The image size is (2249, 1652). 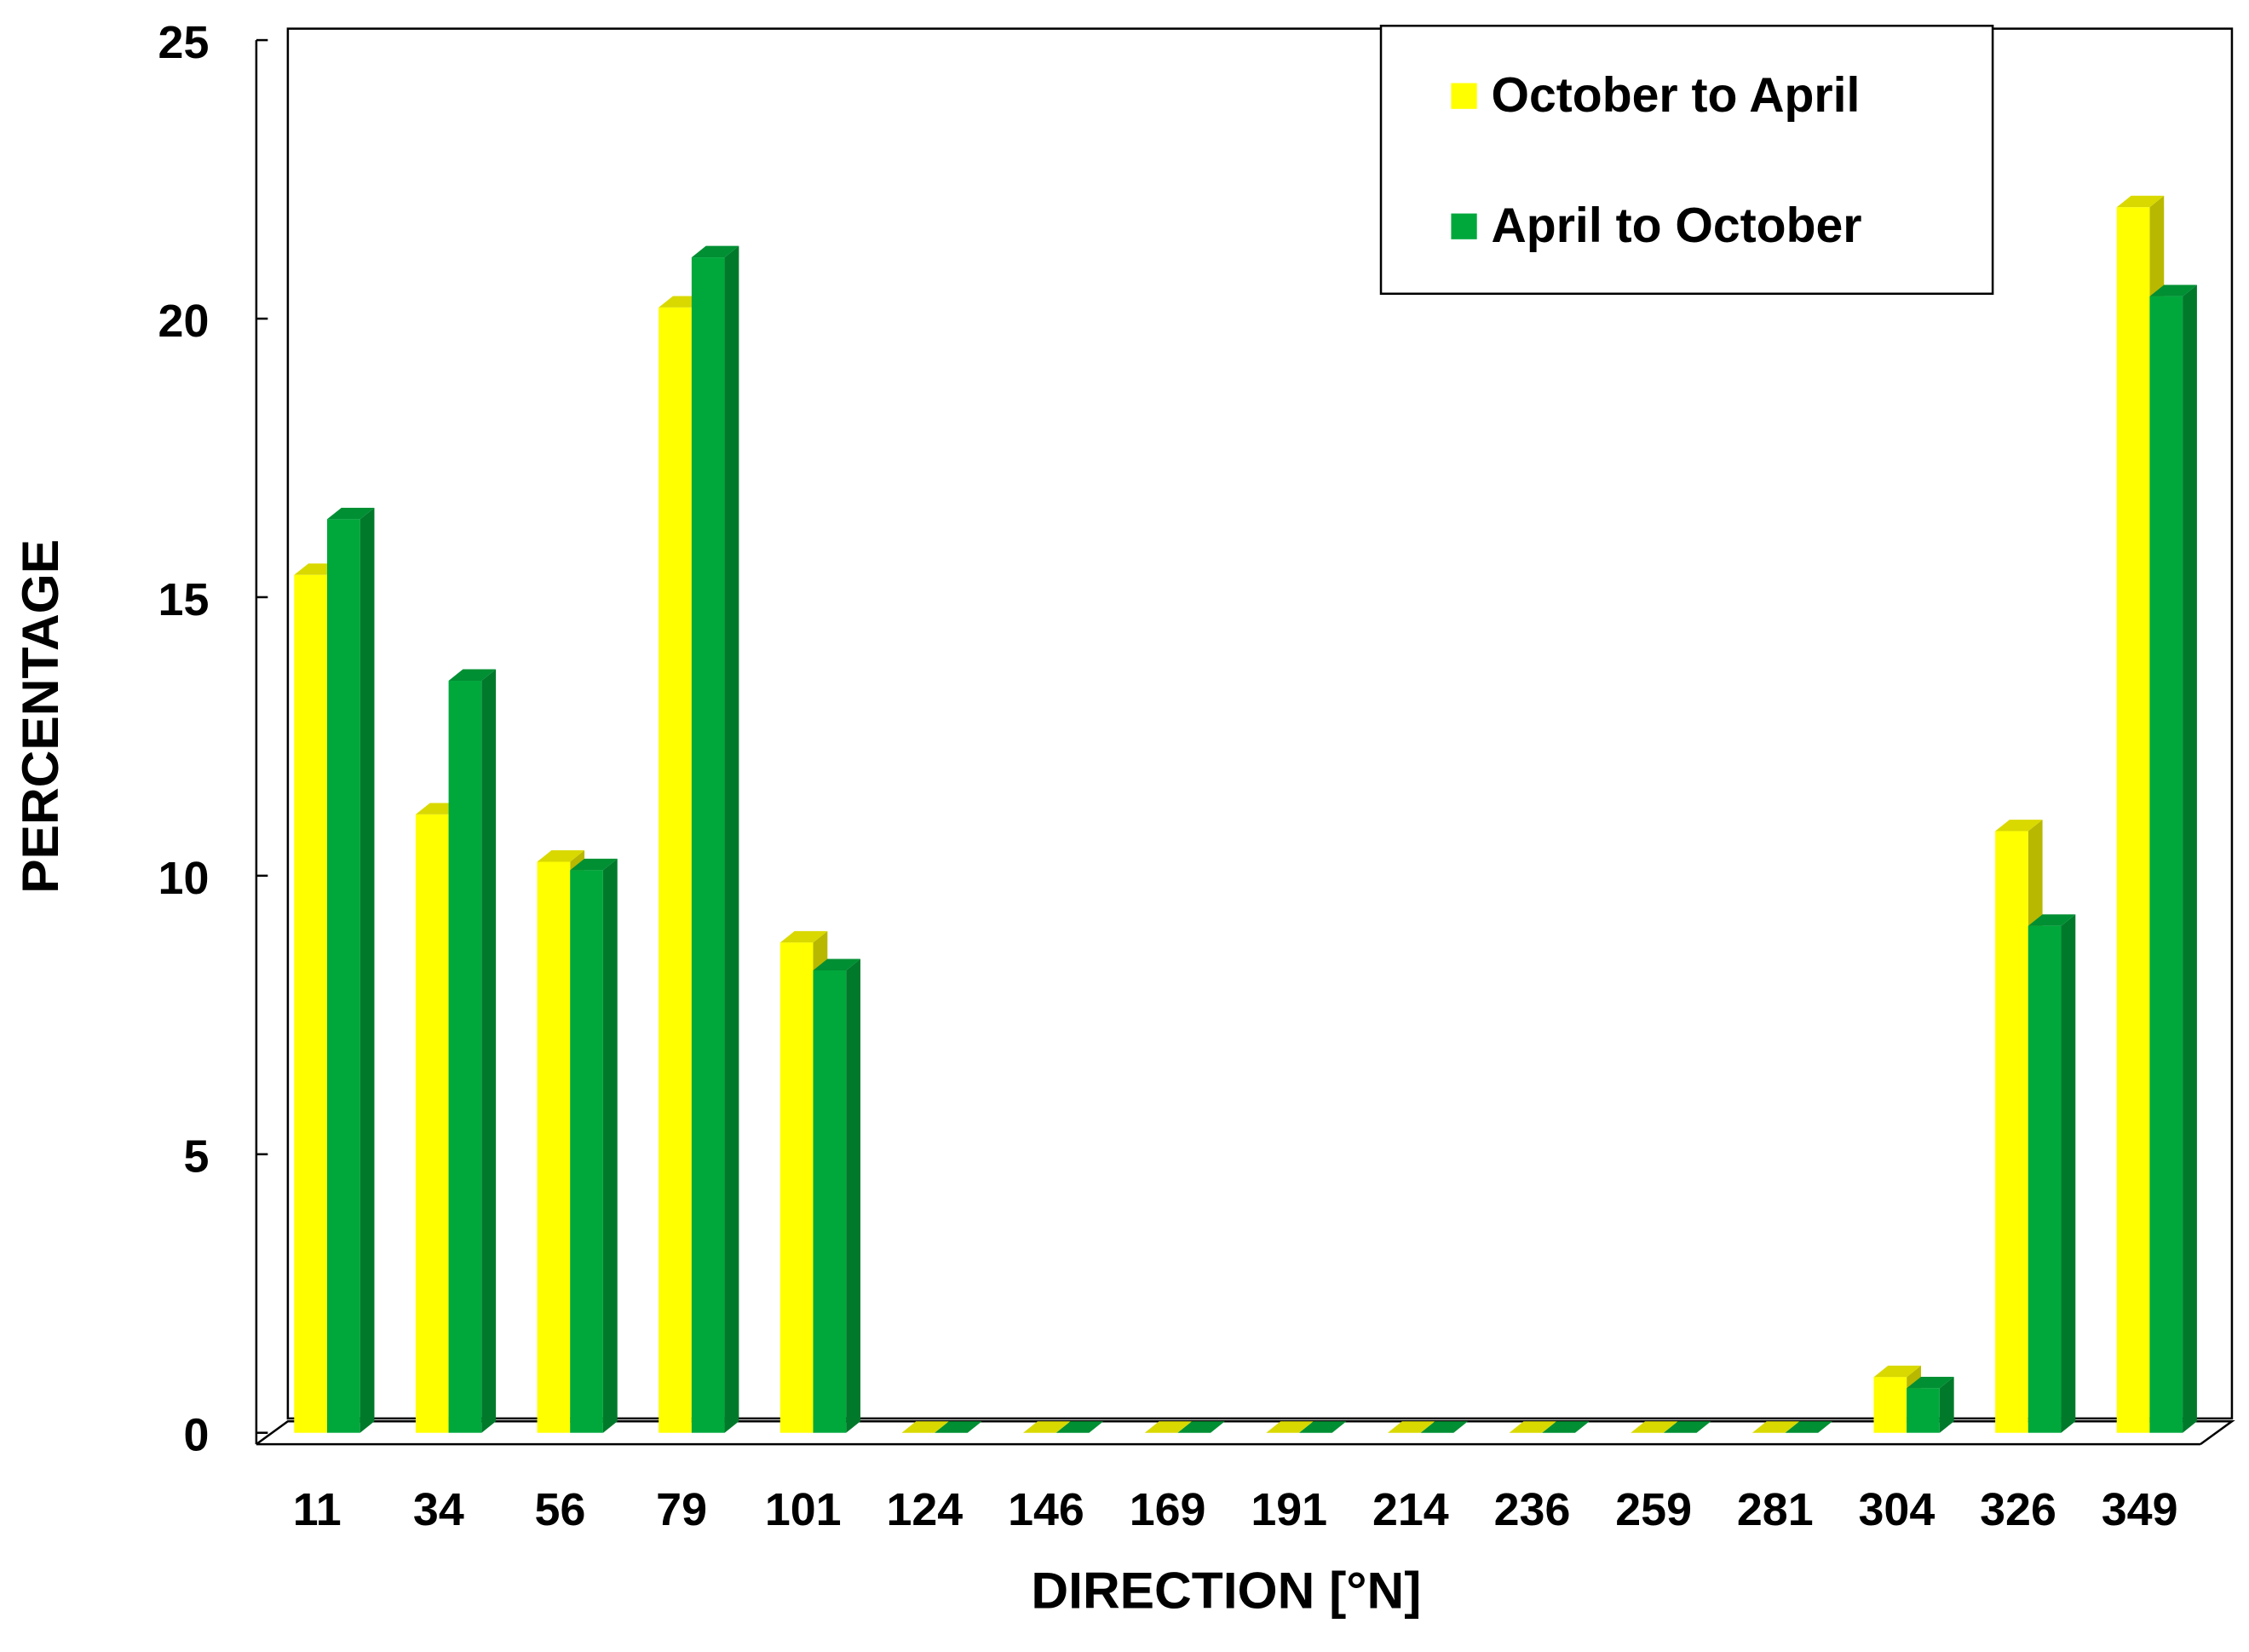 What do you see at coordinates (1776, 1509) in the screenshot?
I see `x-tick-label: 281` at bounding box center [1776, 1509].